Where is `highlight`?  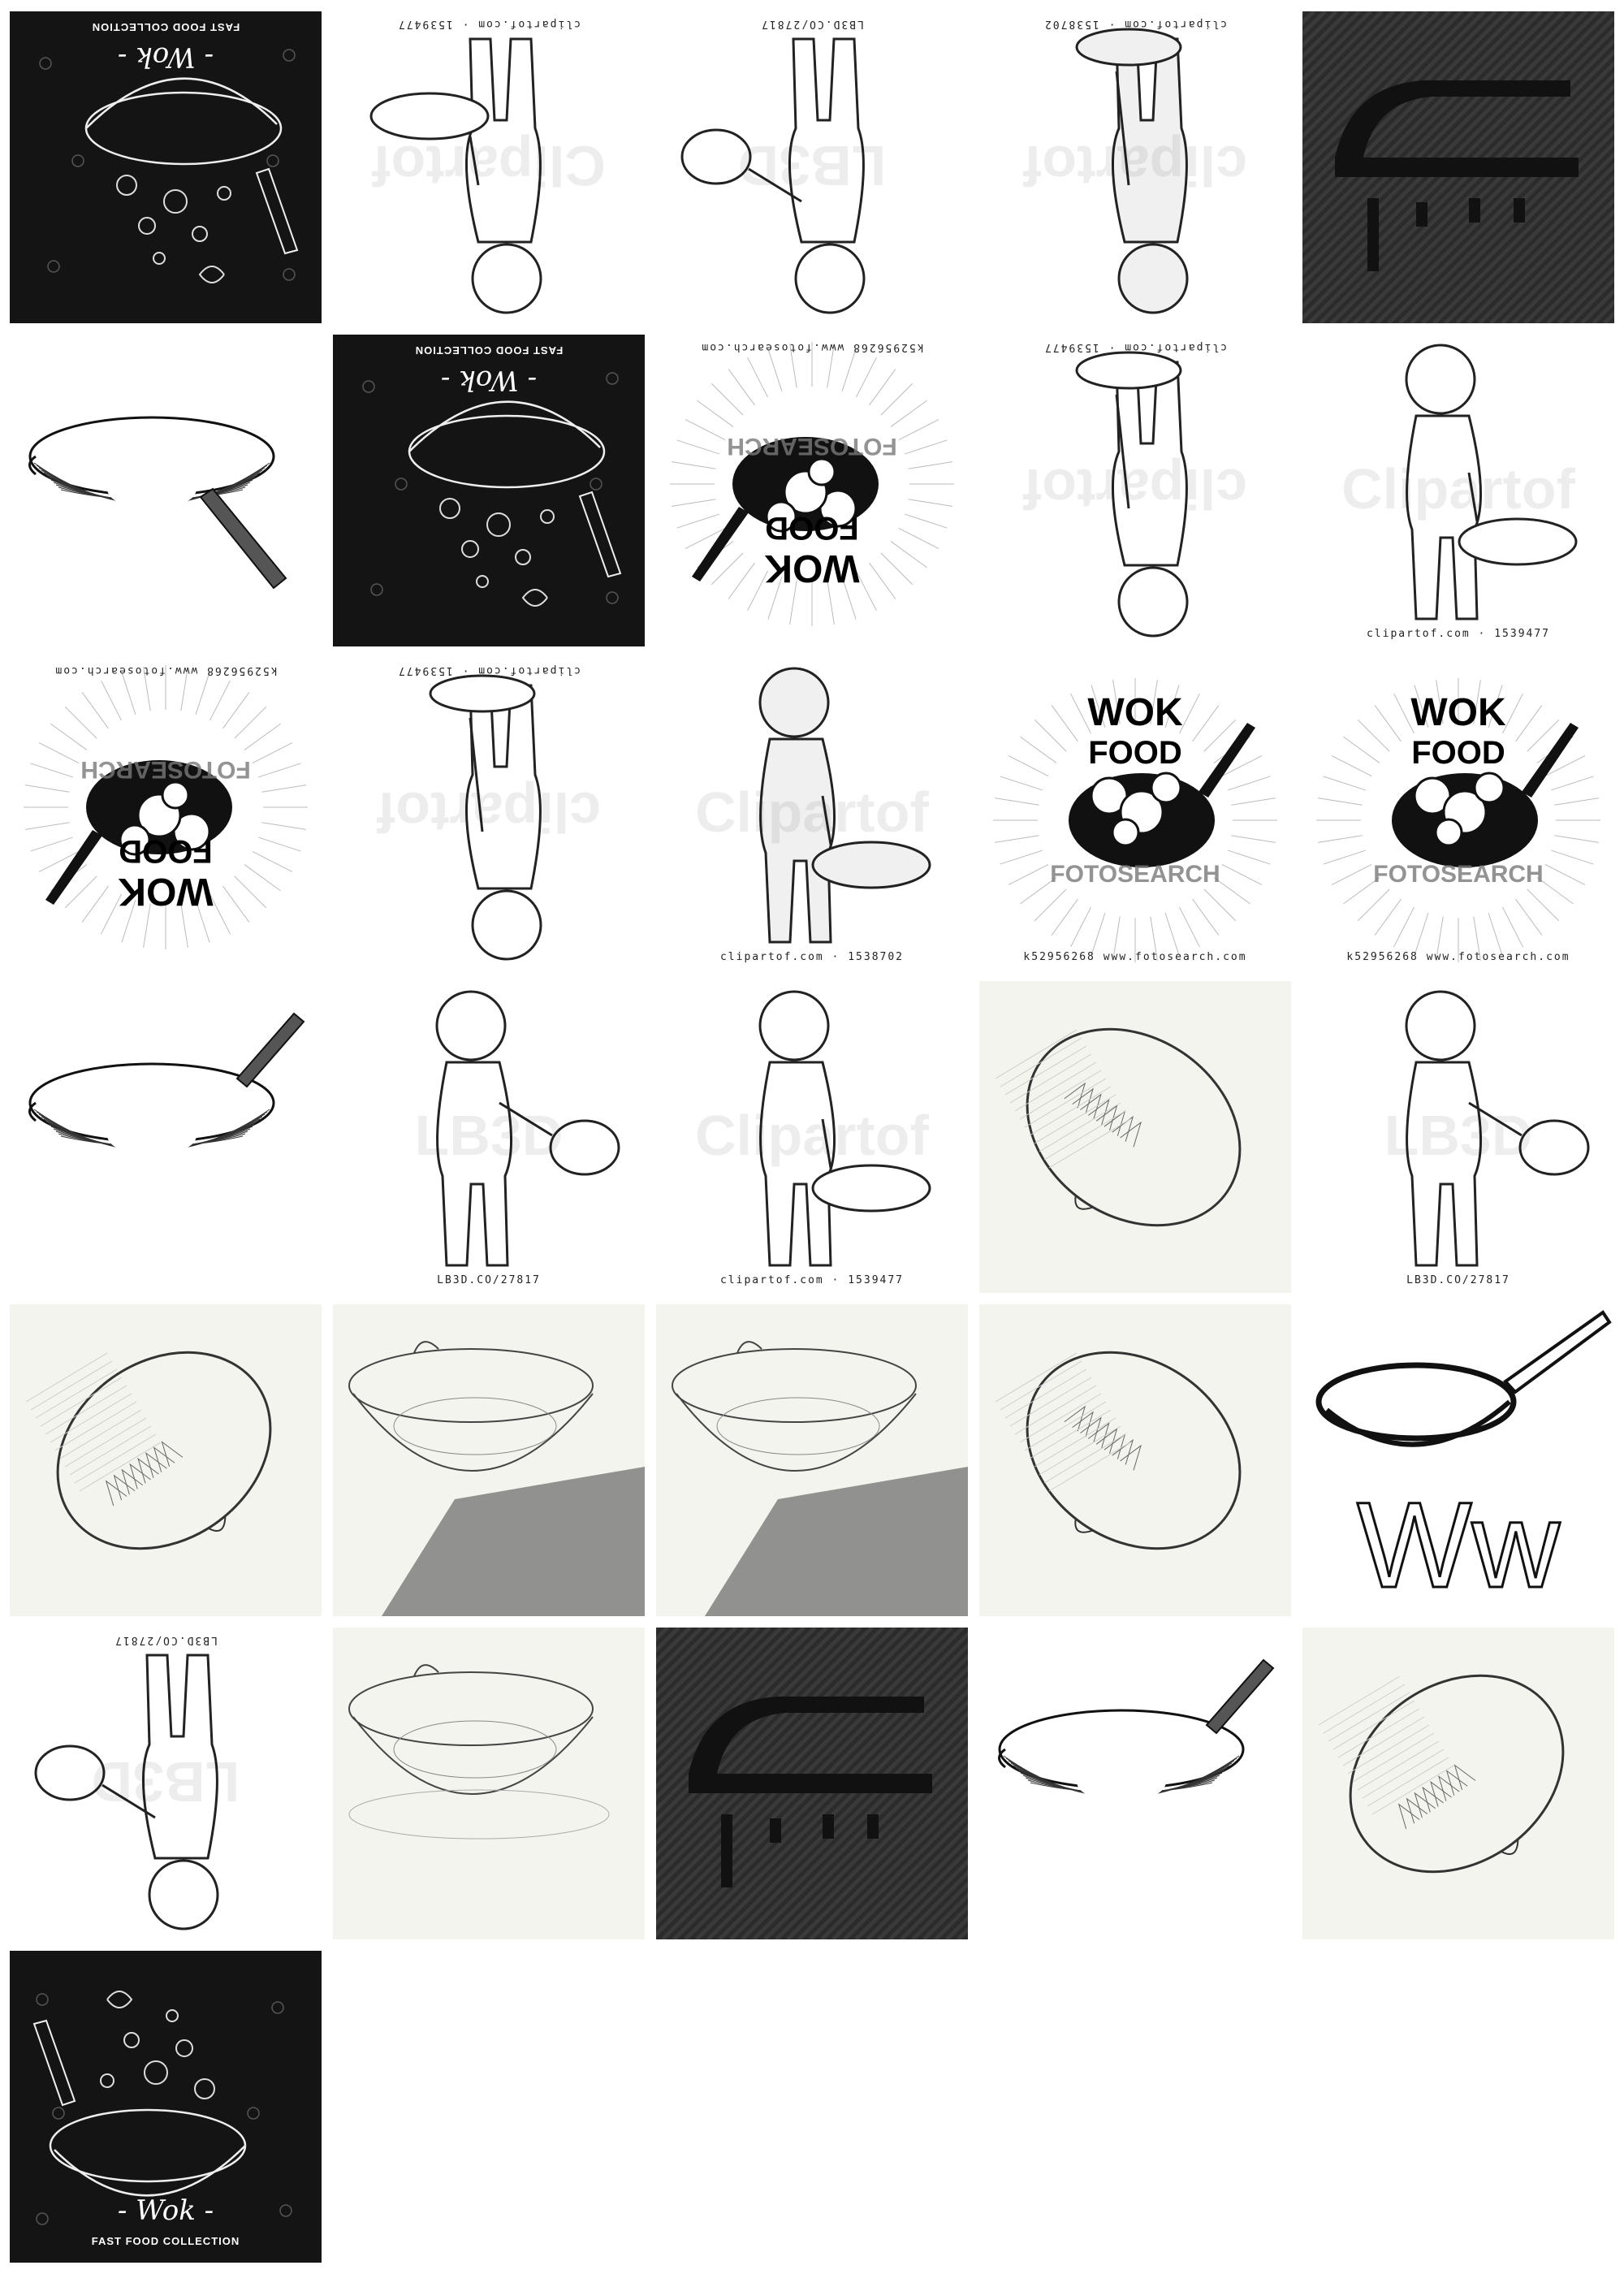 highlight is located at coordinates (152, 489).